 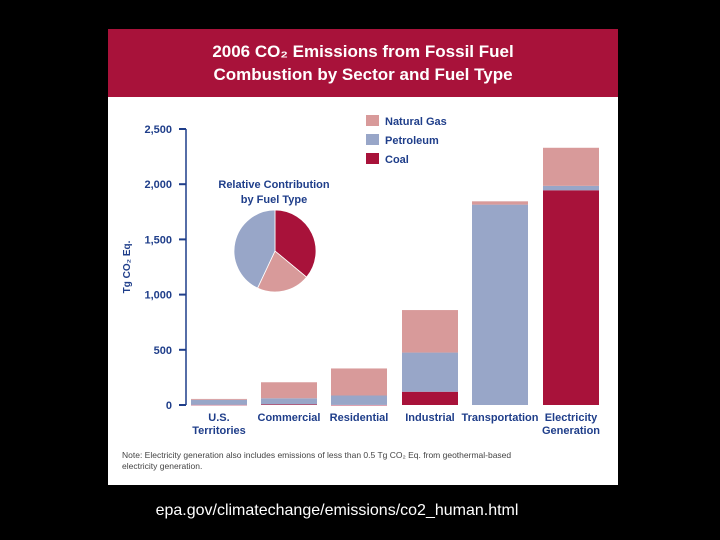 What do you see at coordinates (363, 51) in the screenshot?
I see `title-line-1: 2006 CO₂ Emissions from Fossil Fuel` at bounding box center [363, 51].